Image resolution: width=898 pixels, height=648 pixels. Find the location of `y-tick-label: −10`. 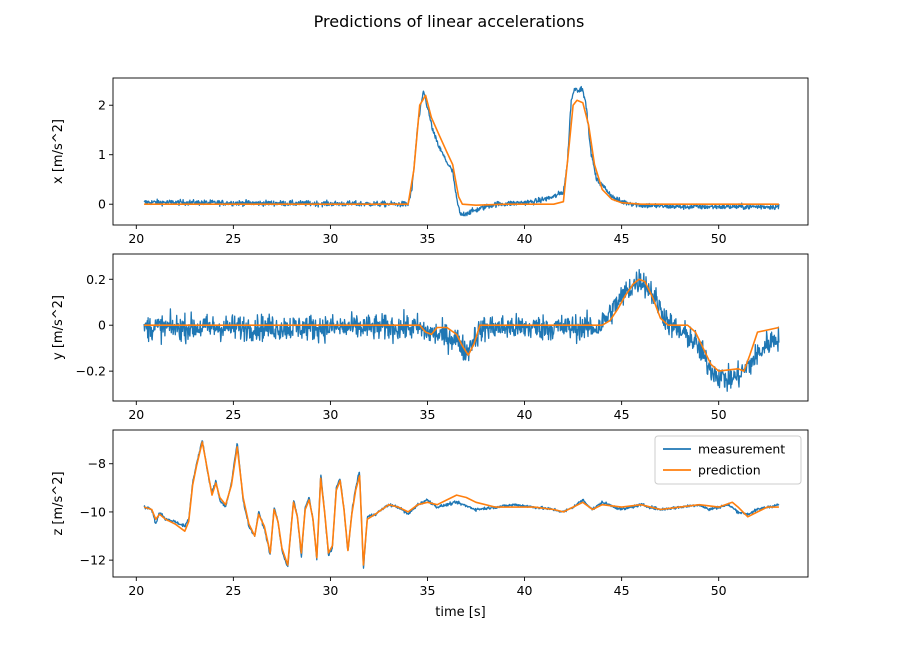

y-tick-label: −10 is located at coordinates (93, 511).